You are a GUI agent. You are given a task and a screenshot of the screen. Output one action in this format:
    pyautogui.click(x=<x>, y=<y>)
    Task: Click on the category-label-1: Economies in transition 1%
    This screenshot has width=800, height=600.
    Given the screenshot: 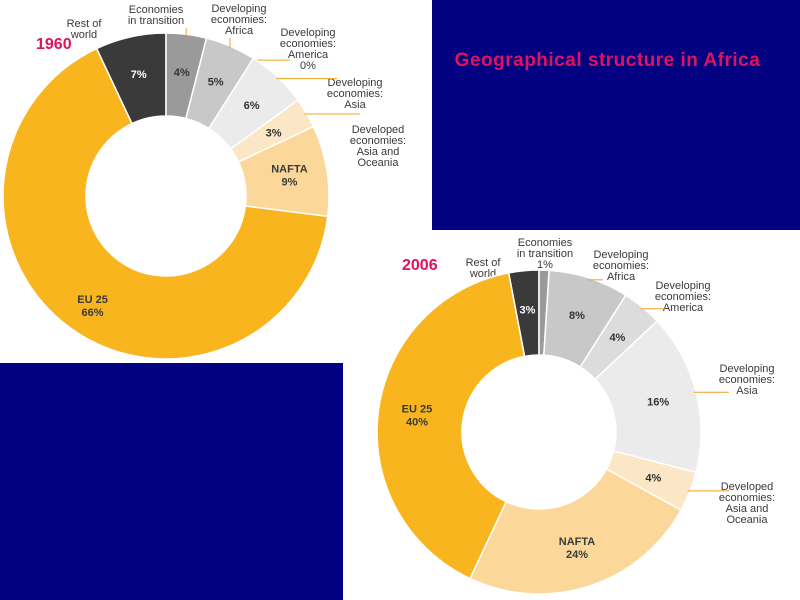 What is the action you would take?
    pyautogui.click(x=545, y=254)
    